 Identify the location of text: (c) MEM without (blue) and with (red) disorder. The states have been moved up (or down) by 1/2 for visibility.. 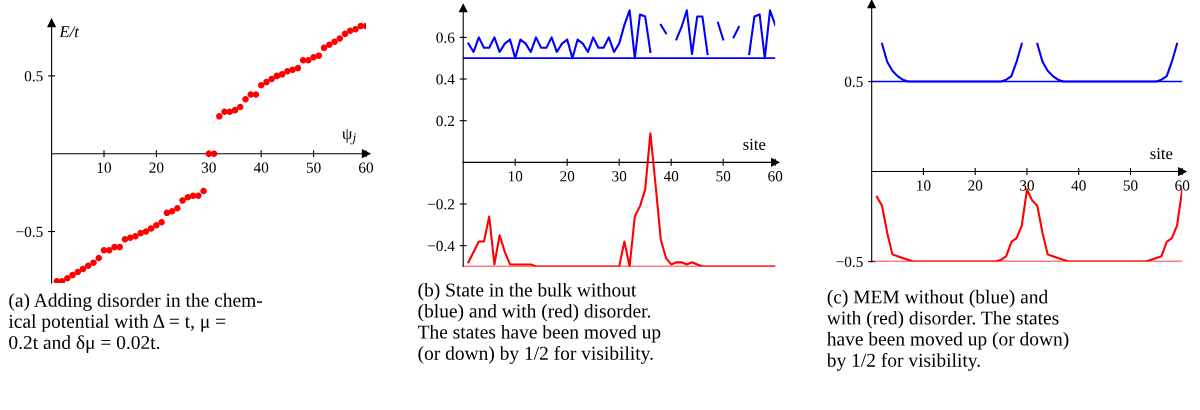
(947, 330).